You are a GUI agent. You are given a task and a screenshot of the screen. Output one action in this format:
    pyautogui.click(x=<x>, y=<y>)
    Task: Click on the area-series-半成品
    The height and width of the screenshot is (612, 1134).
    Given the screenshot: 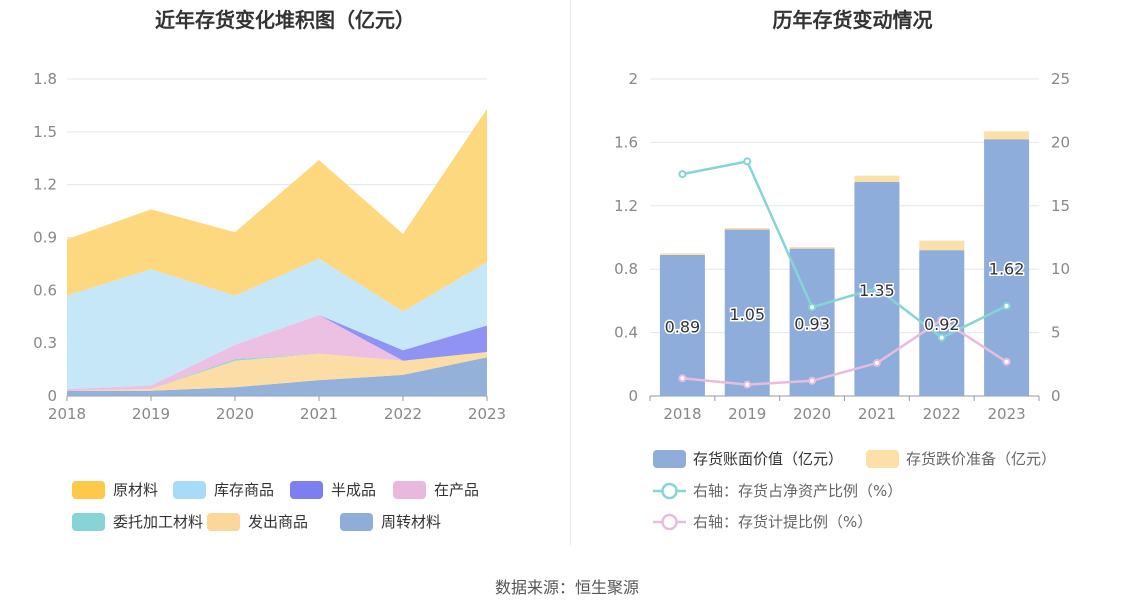 What is the action you would take?
    pyautogui.click(x=277, y=351)
    